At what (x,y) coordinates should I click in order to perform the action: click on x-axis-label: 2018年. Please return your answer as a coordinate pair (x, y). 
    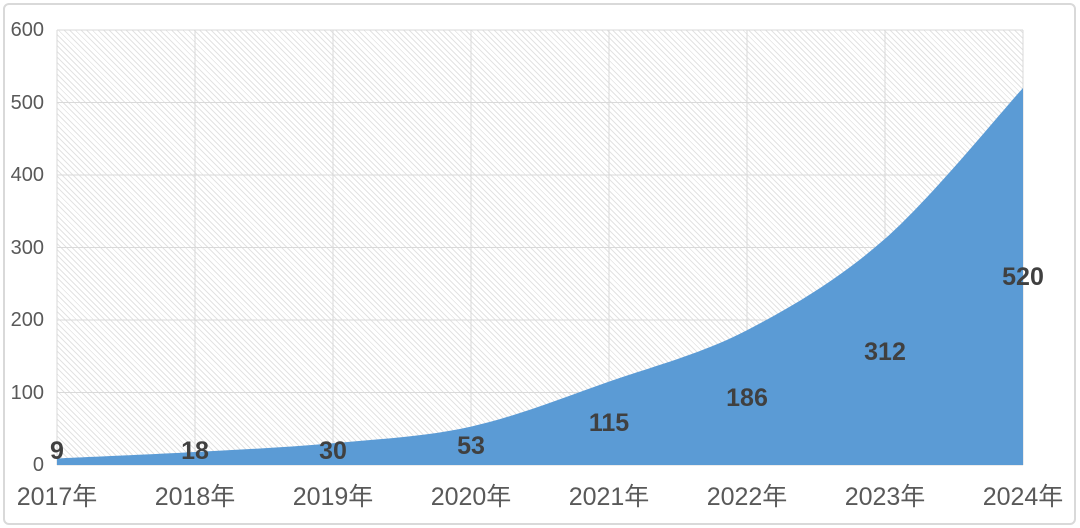
    Looking at the image, I should click on (195, 497).